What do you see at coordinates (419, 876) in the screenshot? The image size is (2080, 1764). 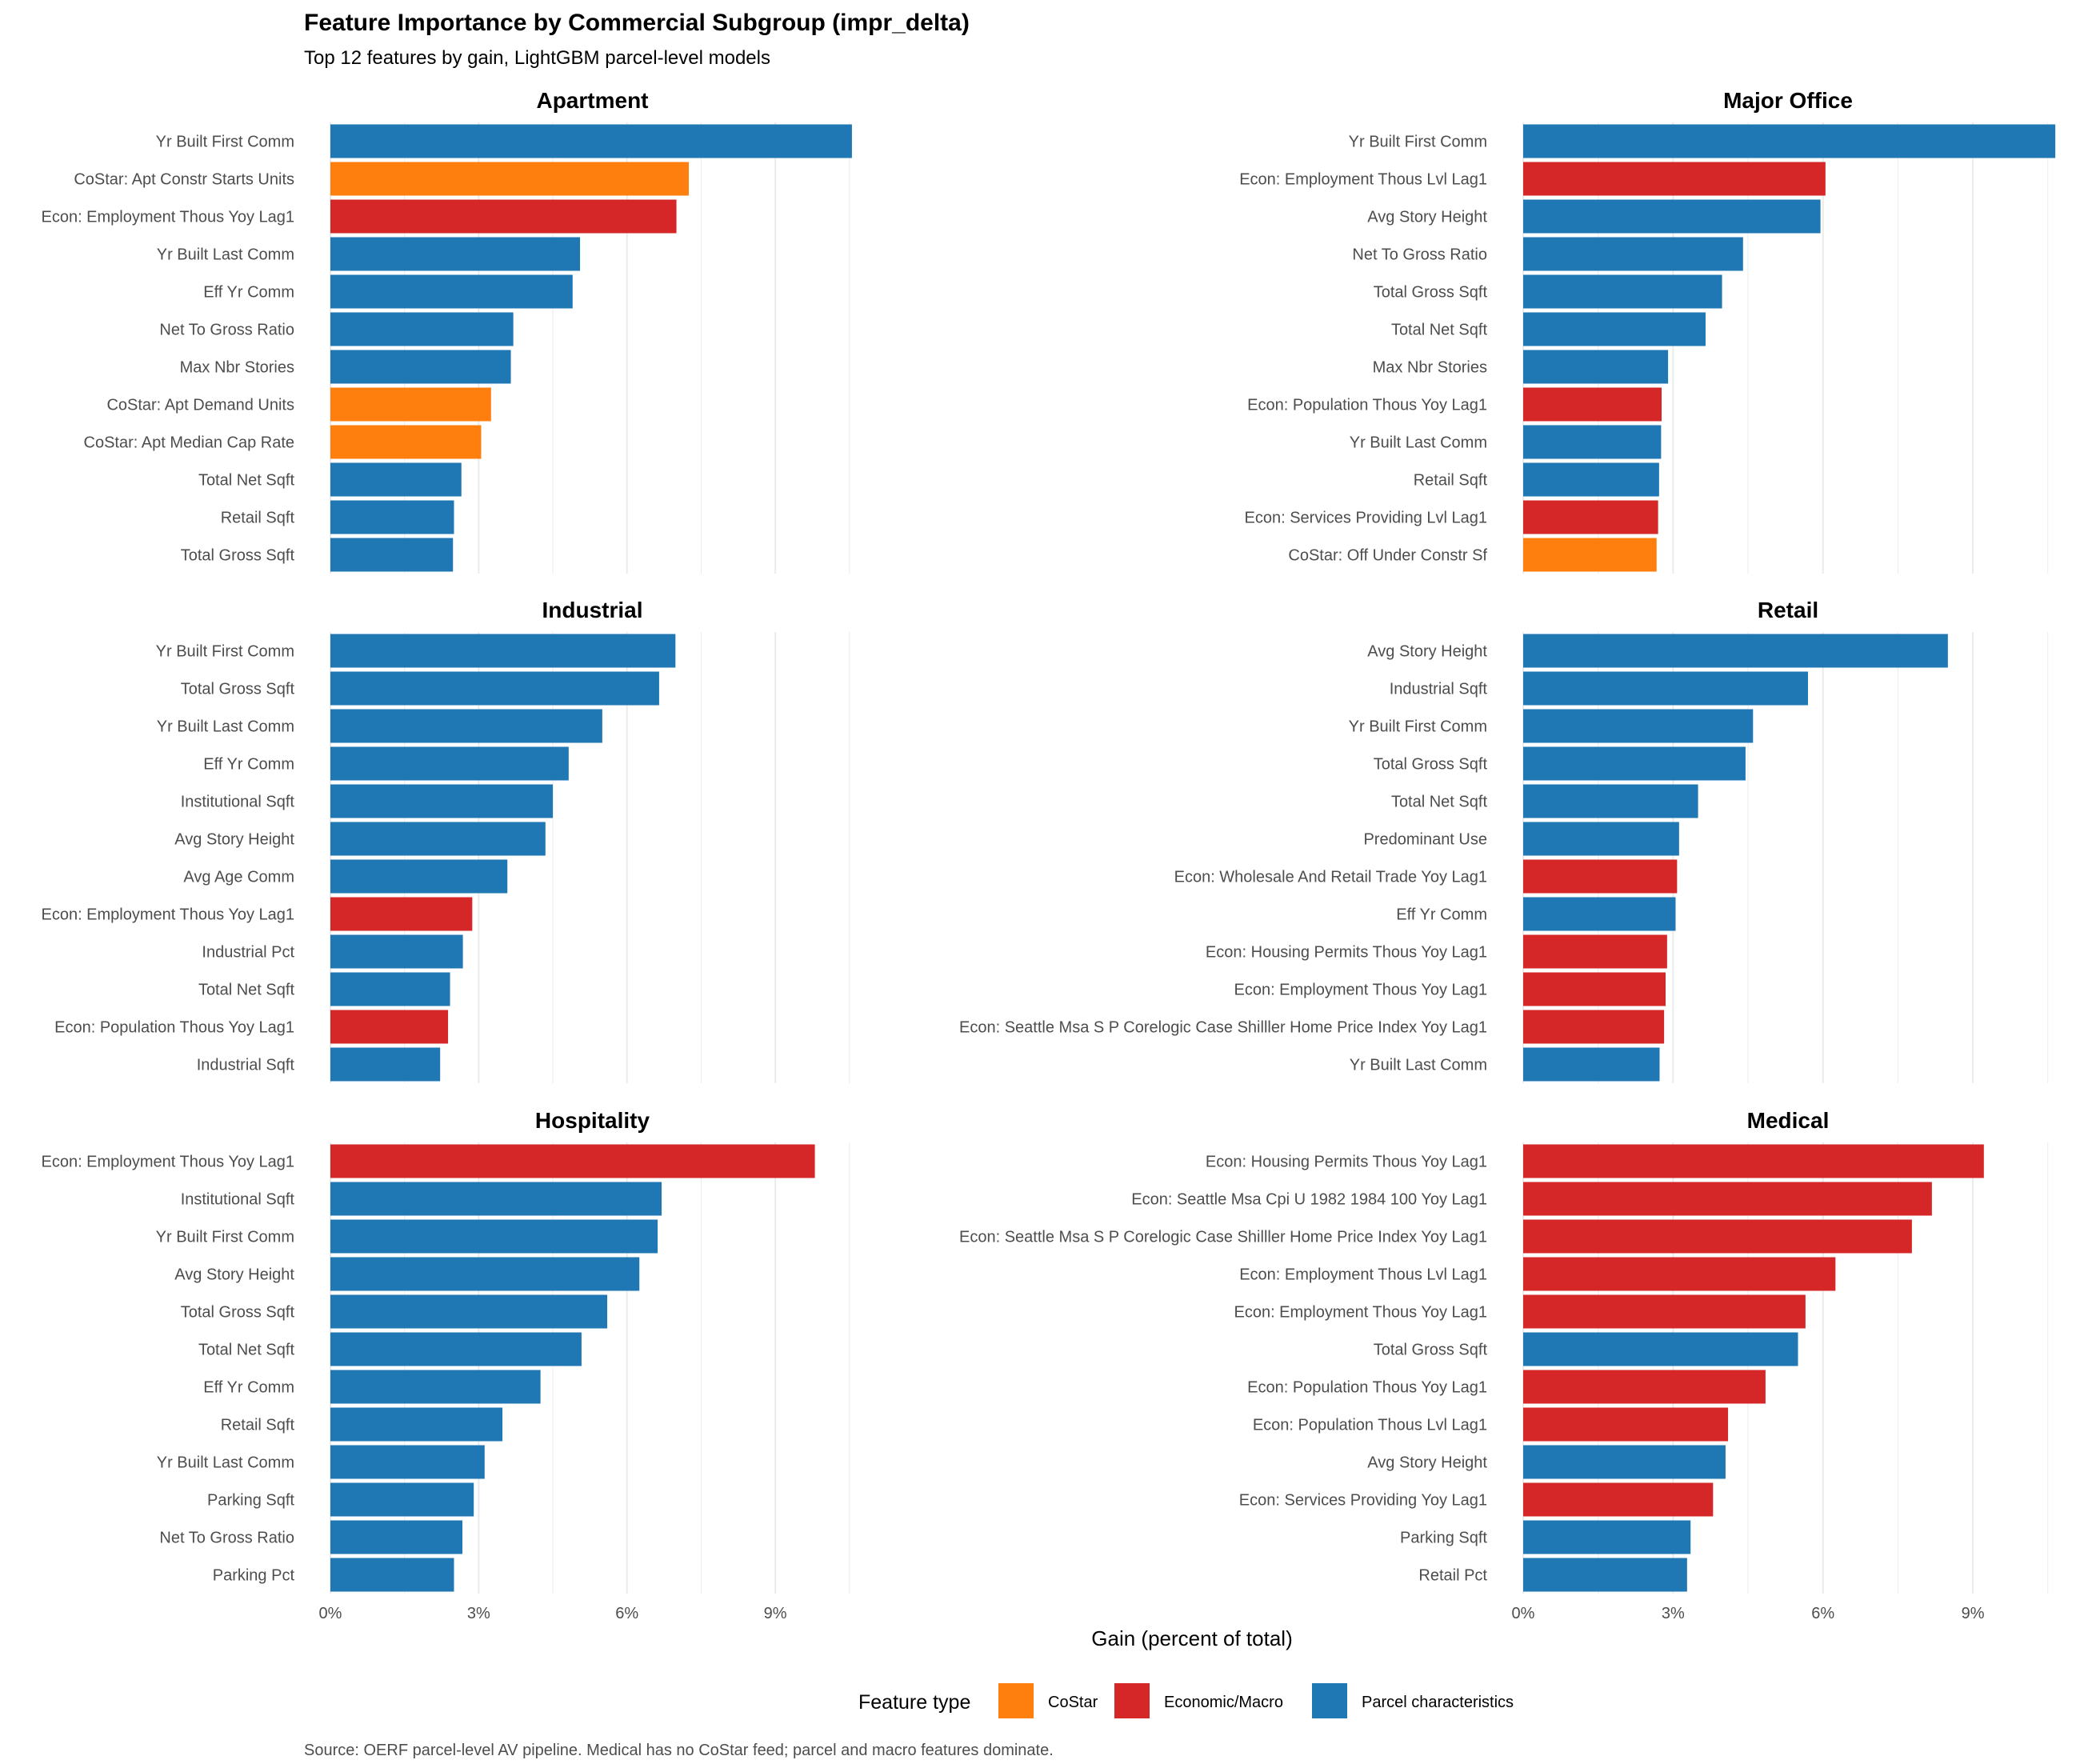 I see `bar-industrial-avg-age-comm` at bounding box center [419, 876].